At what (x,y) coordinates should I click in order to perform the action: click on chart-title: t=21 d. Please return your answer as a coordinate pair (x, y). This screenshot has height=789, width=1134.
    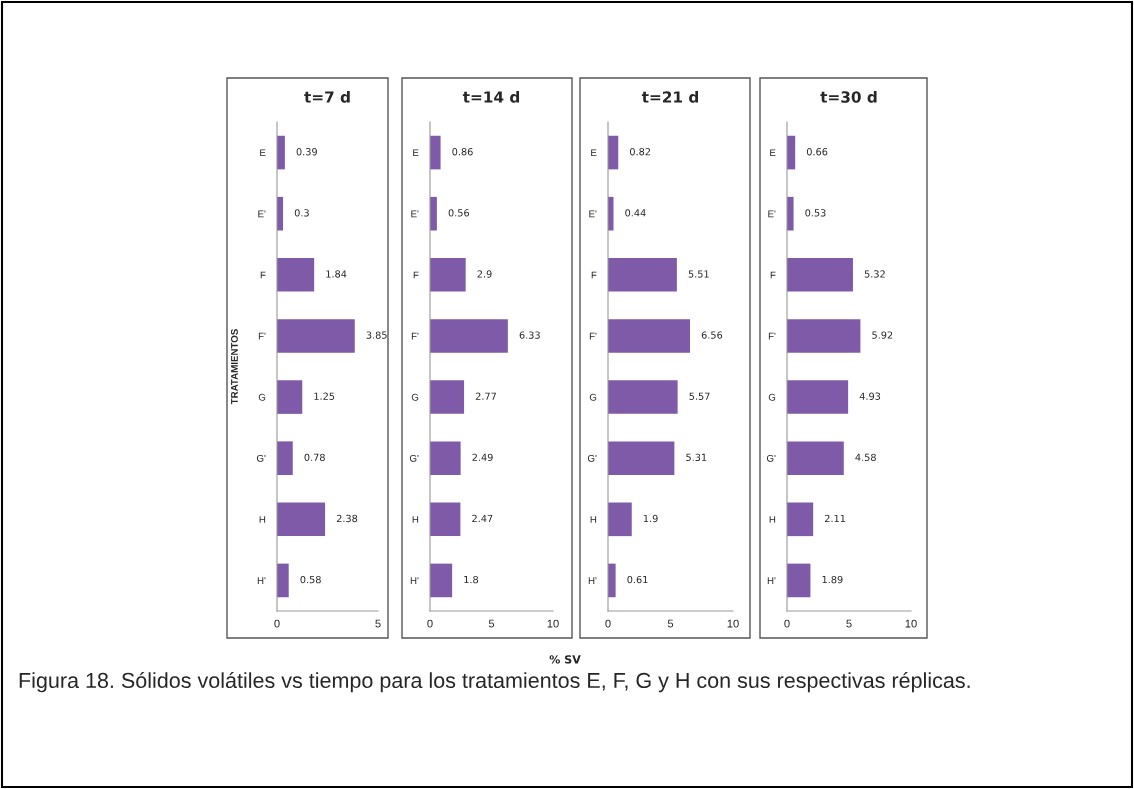
    Looking at the image, I should click on (670, 96).